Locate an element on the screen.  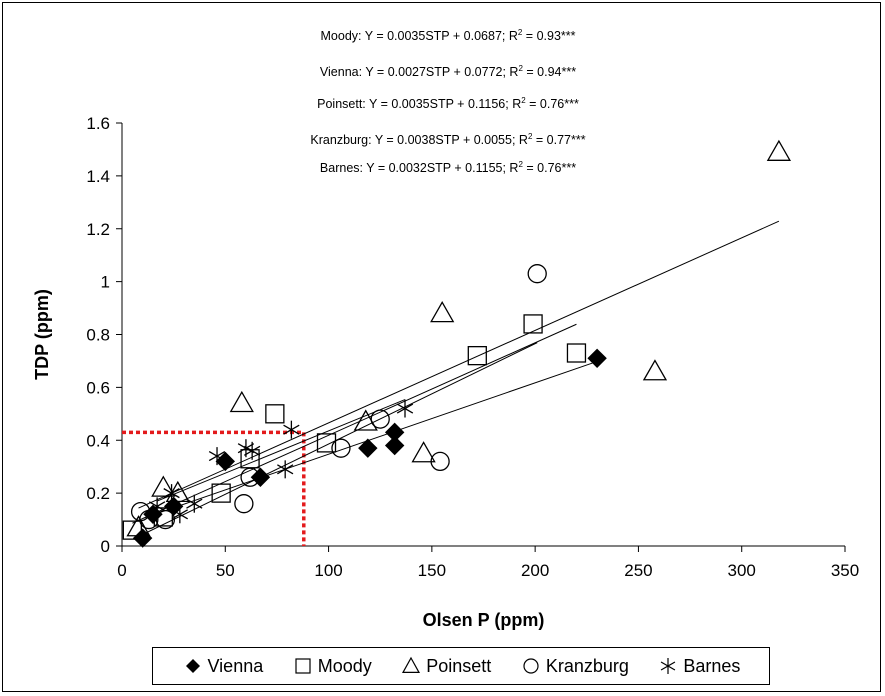
y-tick-label: 0.4 is located at coordinates (98, 440).